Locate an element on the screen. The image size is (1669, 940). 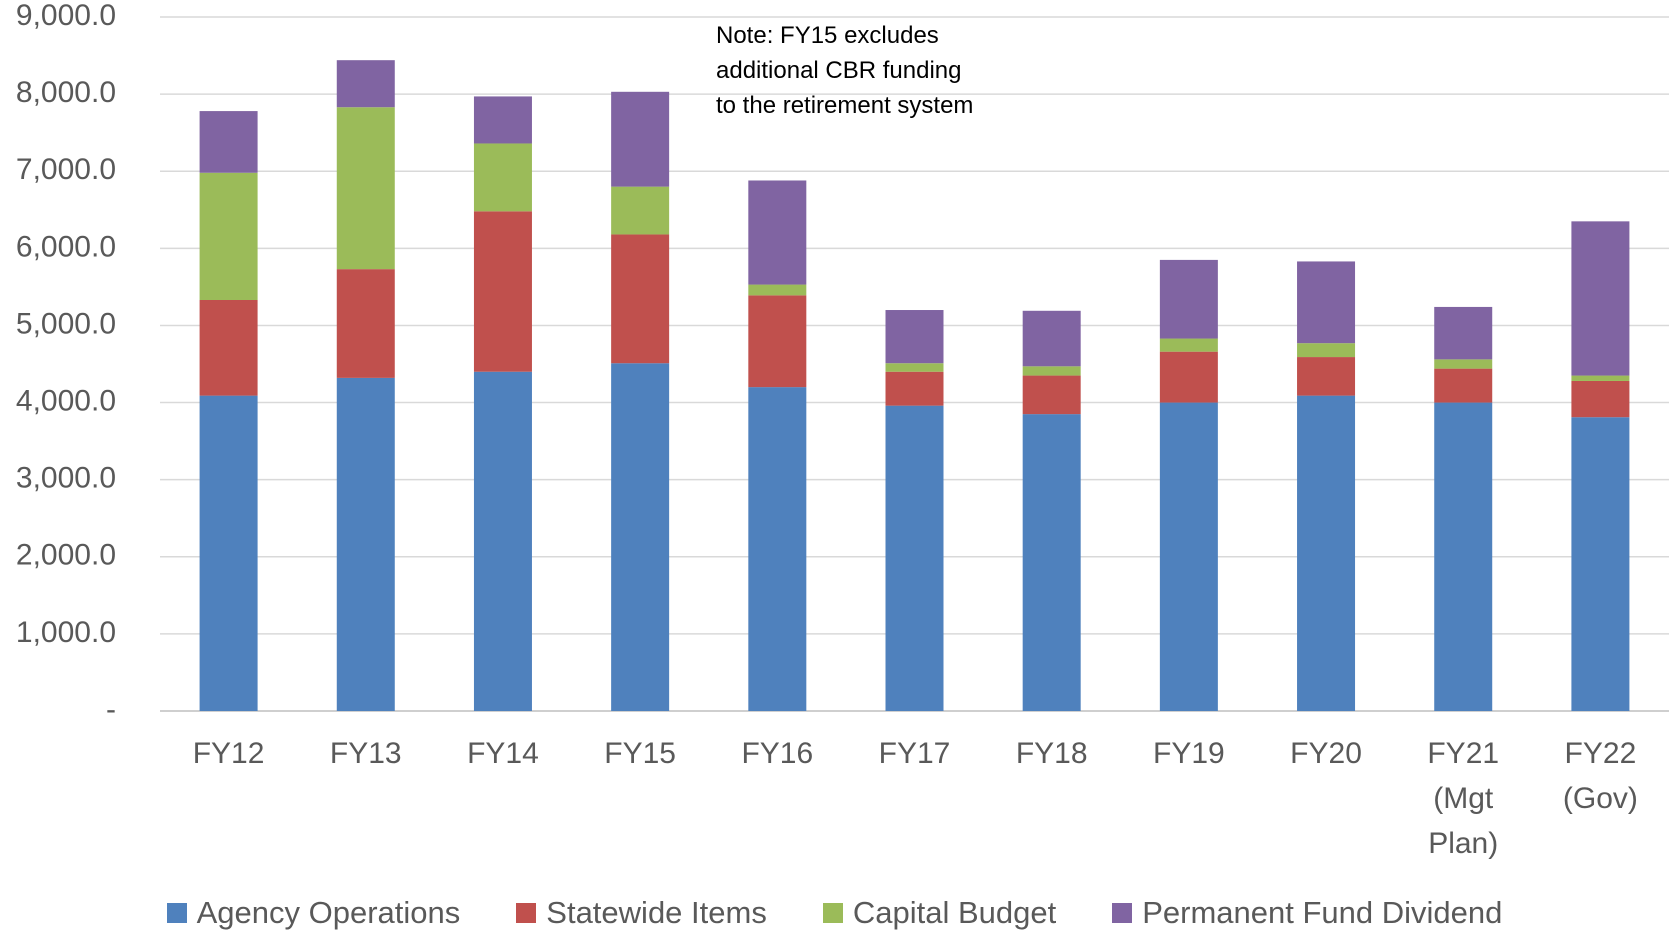
y-tick-label: 7,000.0 is located at coordinates (66, 169).